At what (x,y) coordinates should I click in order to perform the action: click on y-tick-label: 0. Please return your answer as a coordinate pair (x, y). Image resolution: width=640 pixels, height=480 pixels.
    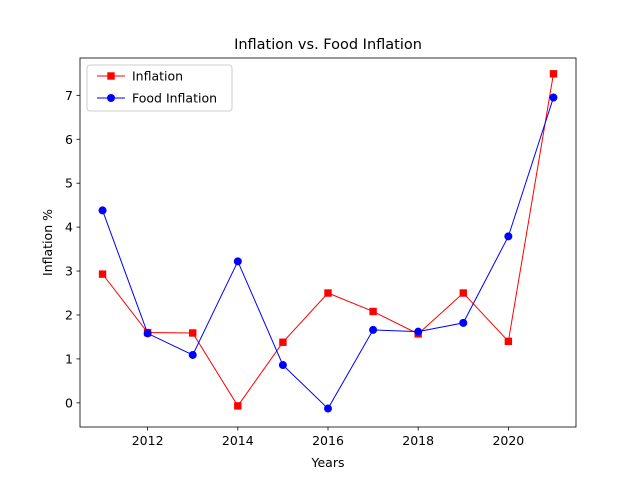
    Looking at the image, I should click on (69, 402).